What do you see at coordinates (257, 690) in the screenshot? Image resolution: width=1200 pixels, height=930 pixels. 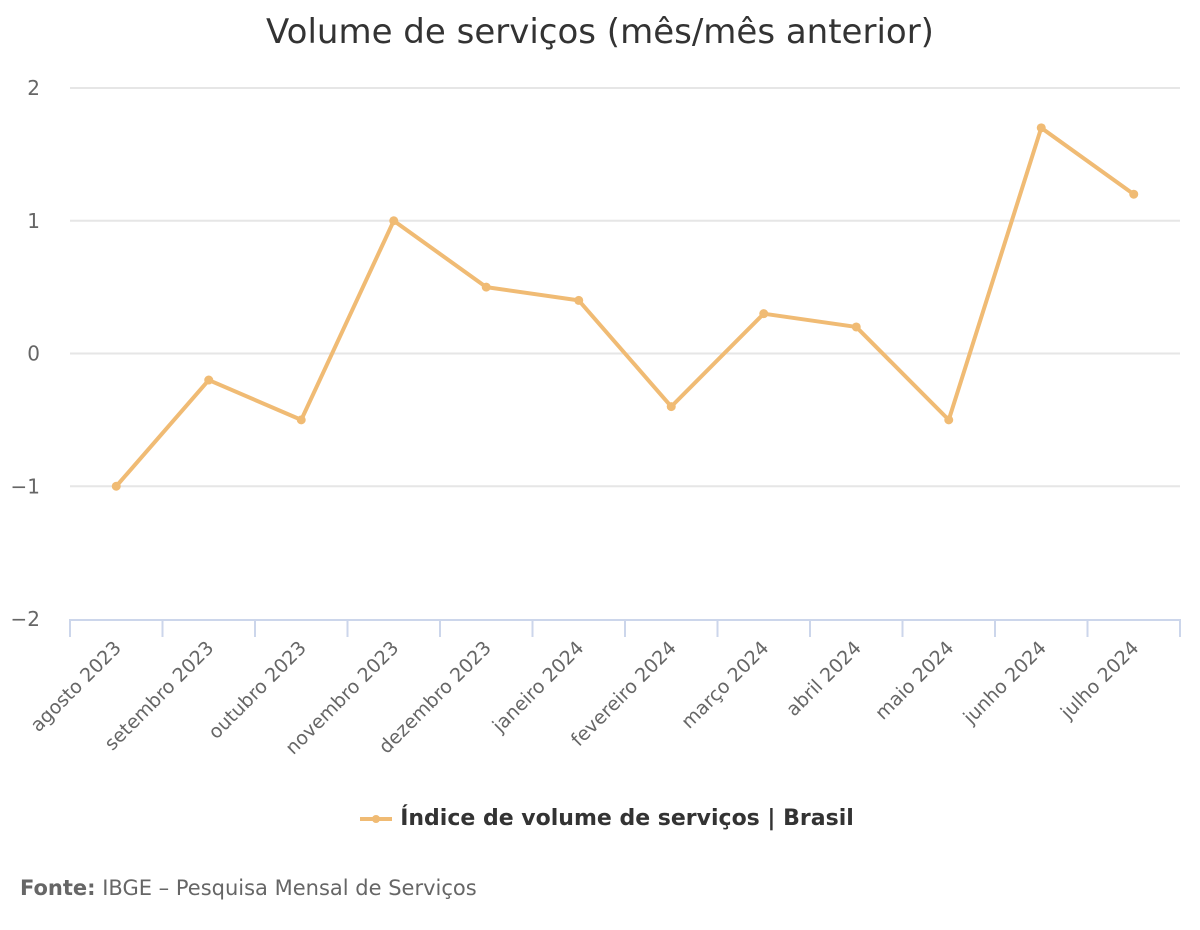 I see `x-tick-label: outubro 2023` at bounding box center [257, 690].